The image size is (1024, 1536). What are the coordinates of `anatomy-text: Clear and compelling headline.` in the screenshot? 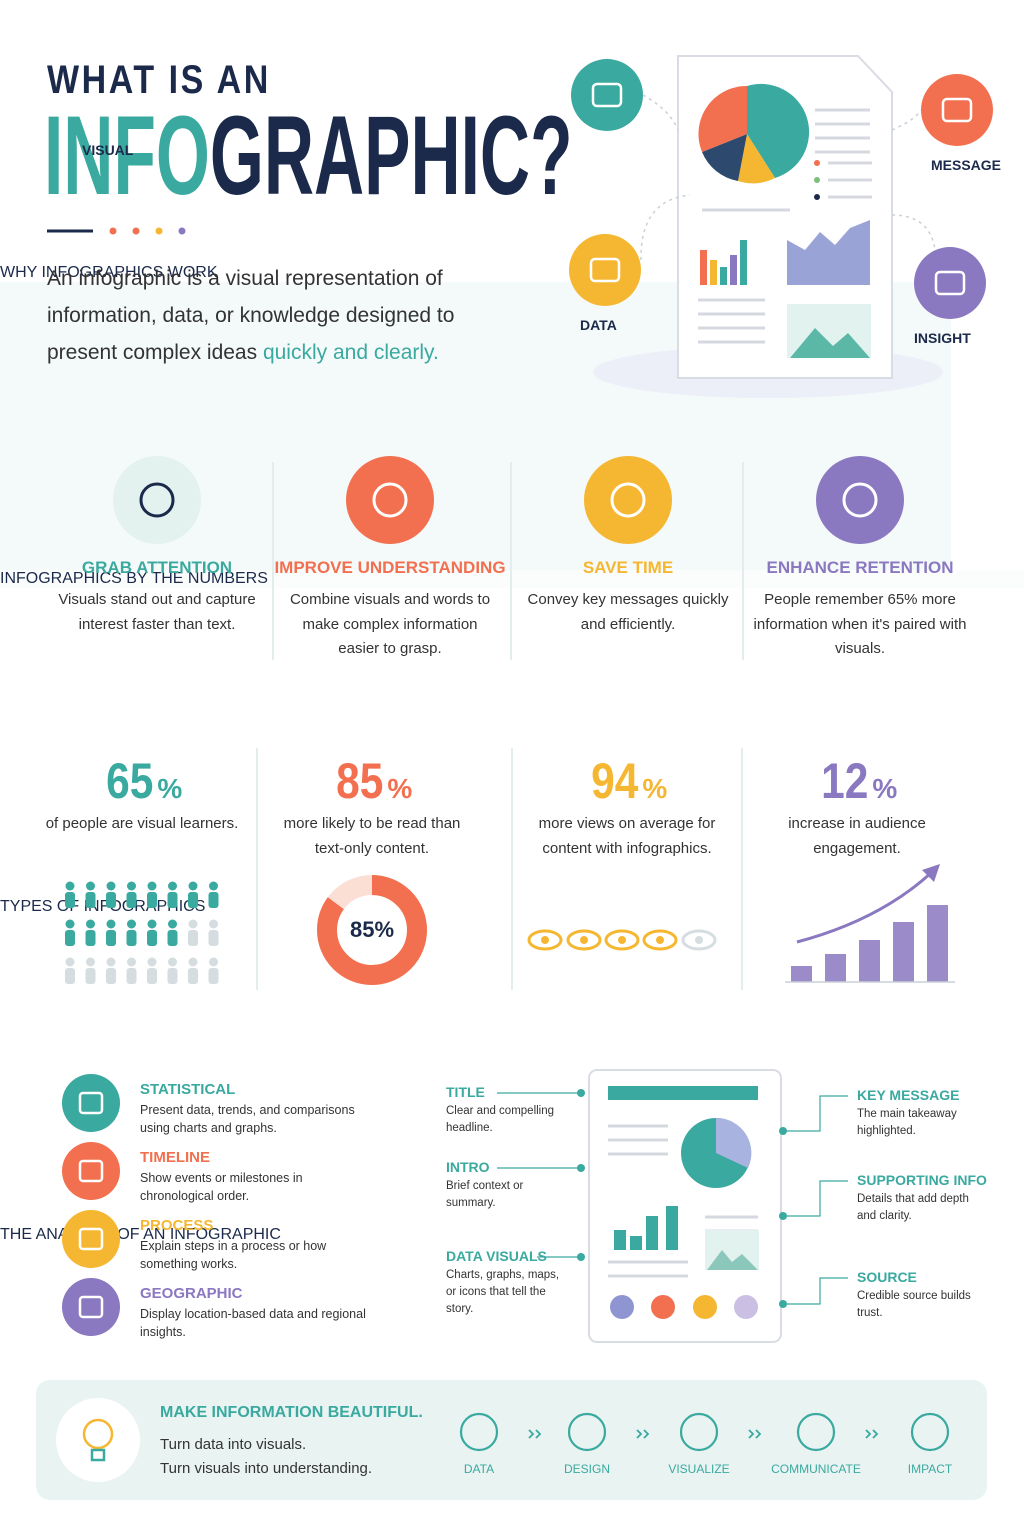 It's located at (500, 1119).